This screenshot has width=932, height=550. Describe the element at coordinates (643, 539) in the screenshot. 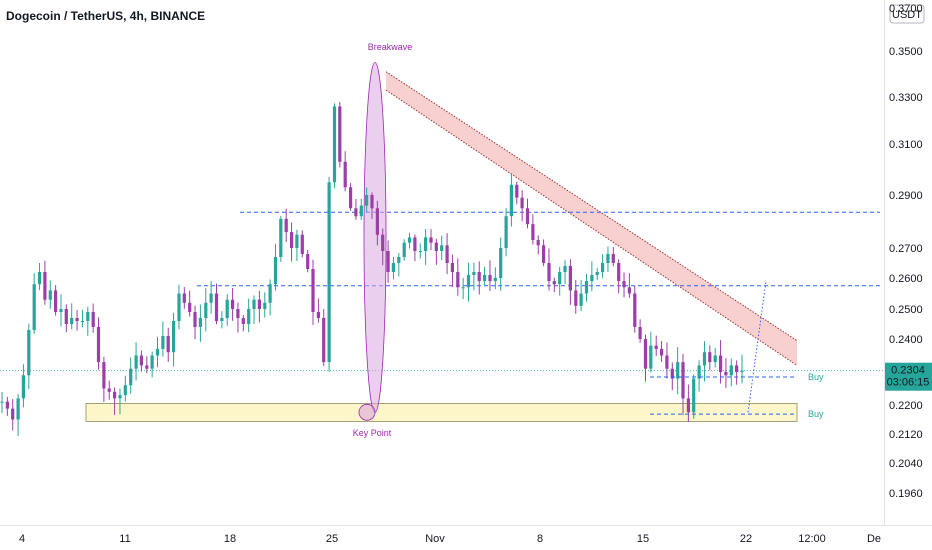

I see `time-tick: 15` at that location.